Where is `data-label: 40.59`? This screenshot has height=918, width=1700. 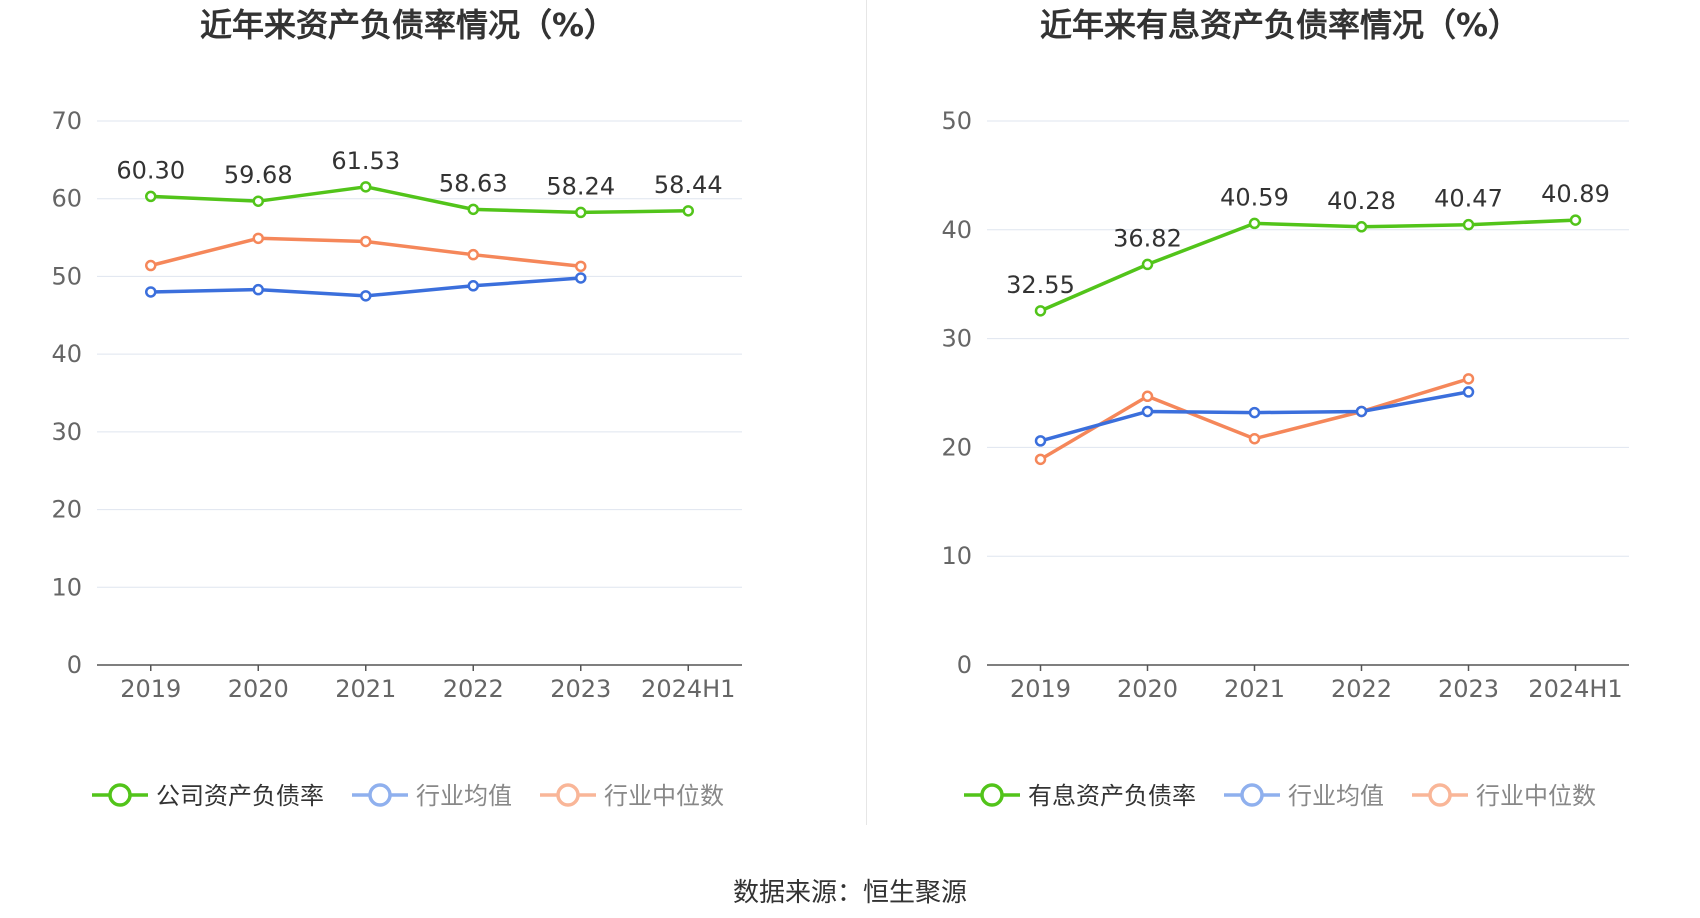 data-label: 40.59 is located at coordinates (1254, 197).